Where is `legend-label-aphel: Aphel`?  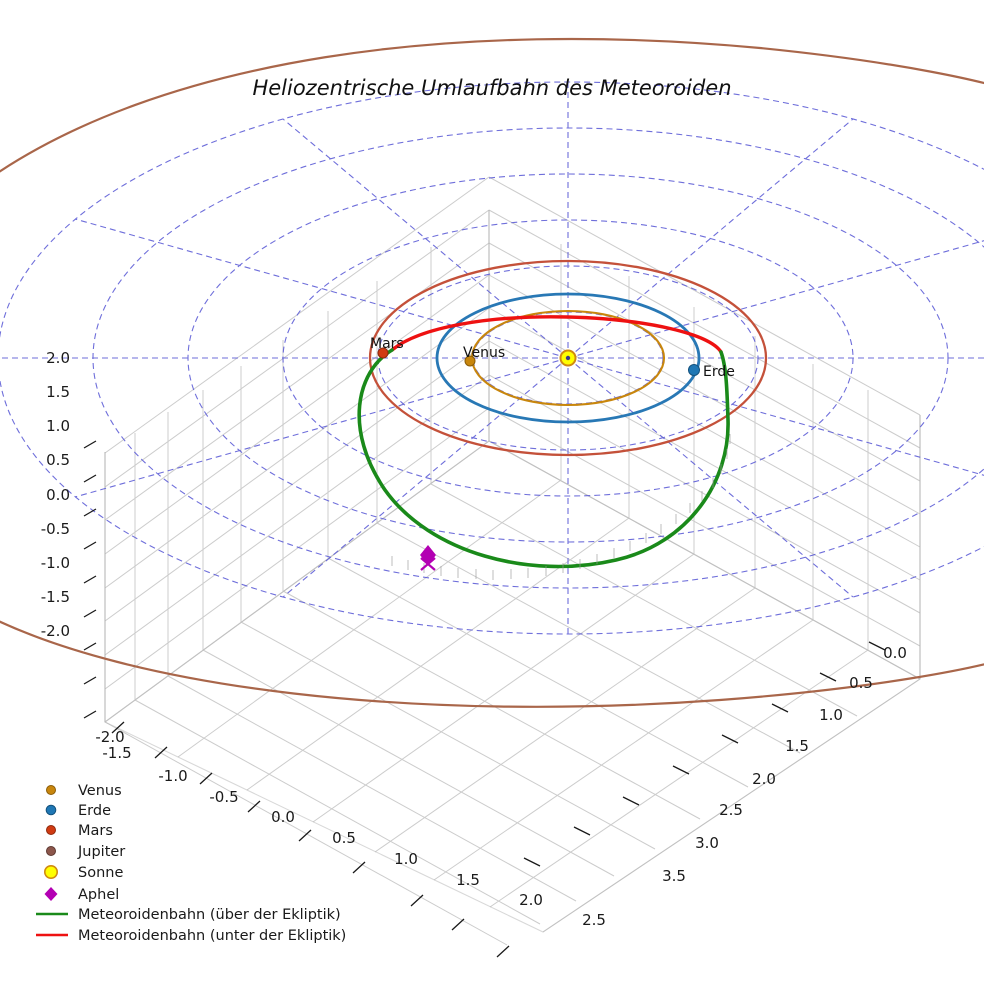
legend-label-aphel: Aphel is located at coordinates (98, 895).